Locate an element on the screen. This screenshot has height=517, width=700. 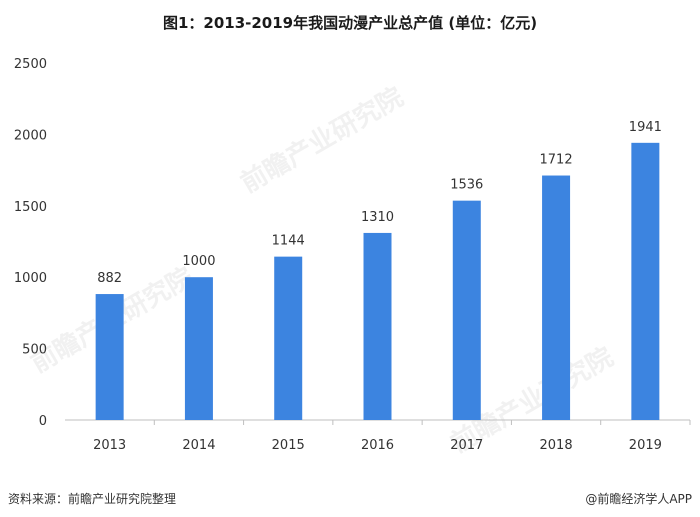
bar-2018 is located at coordinates (556, 297).